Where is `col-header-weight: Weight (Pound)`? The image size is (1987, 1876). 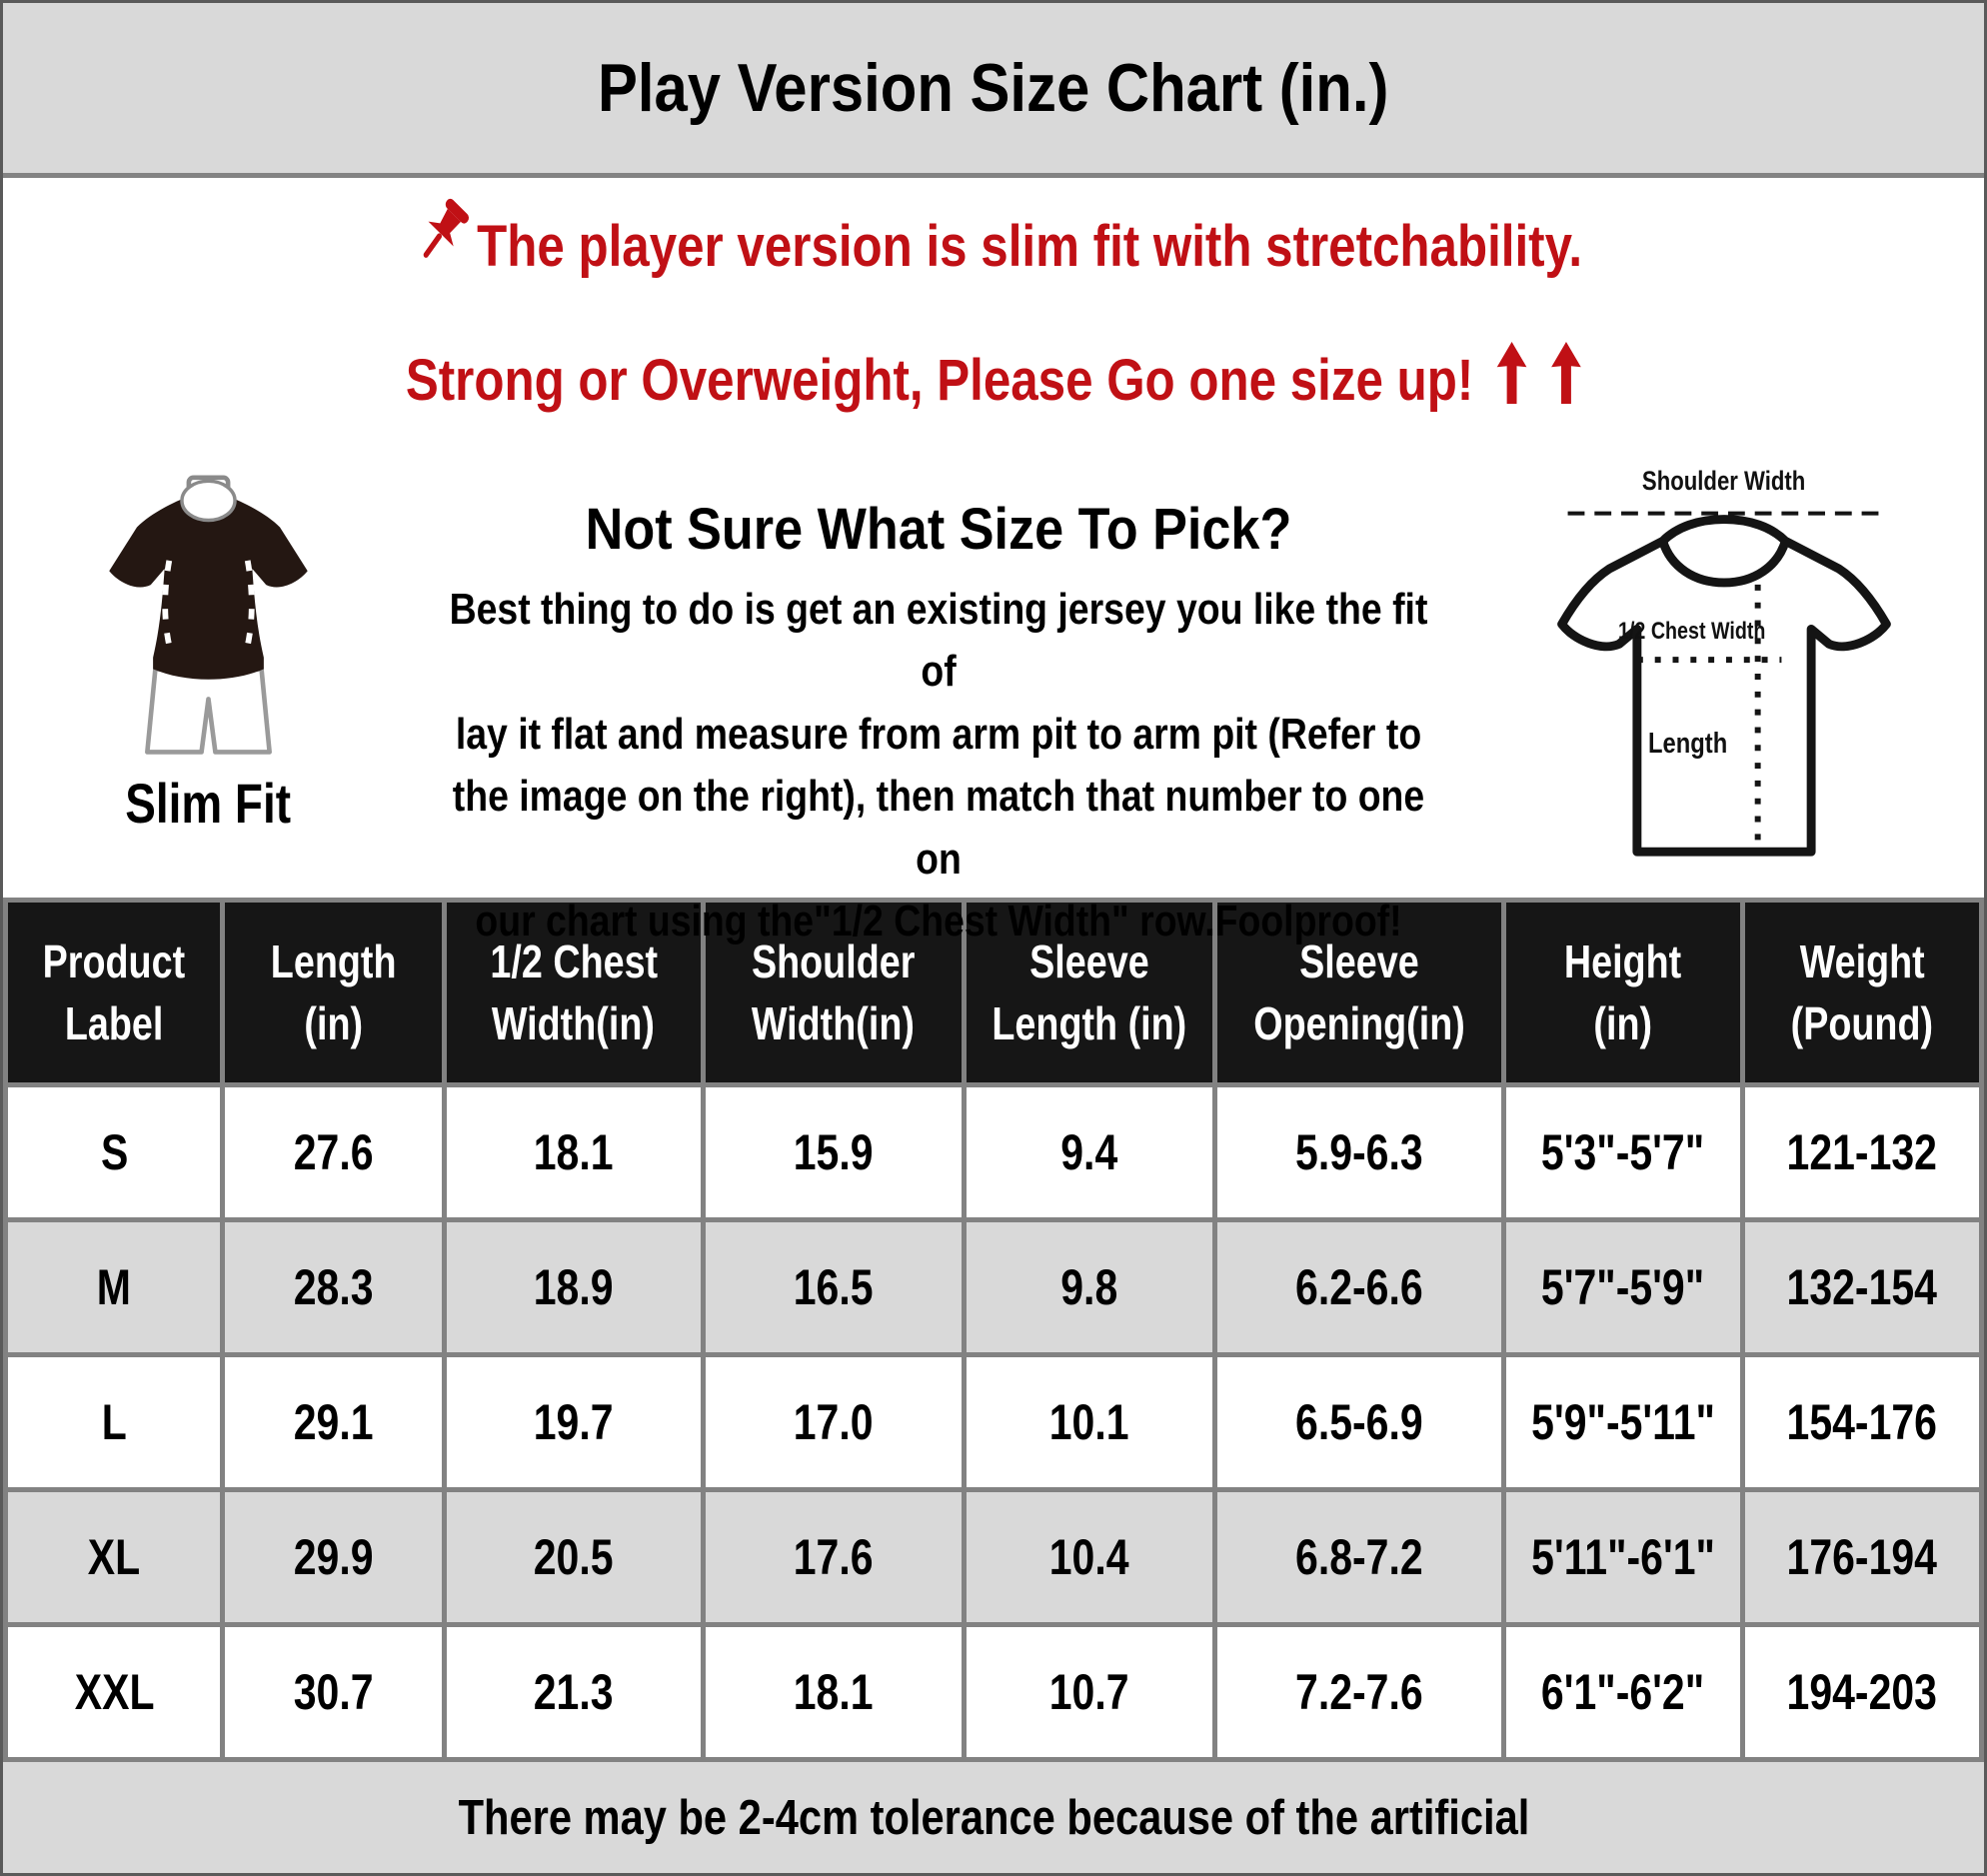 col-header-weight: Weight (Pound) is located at coordinates (1861, 992).